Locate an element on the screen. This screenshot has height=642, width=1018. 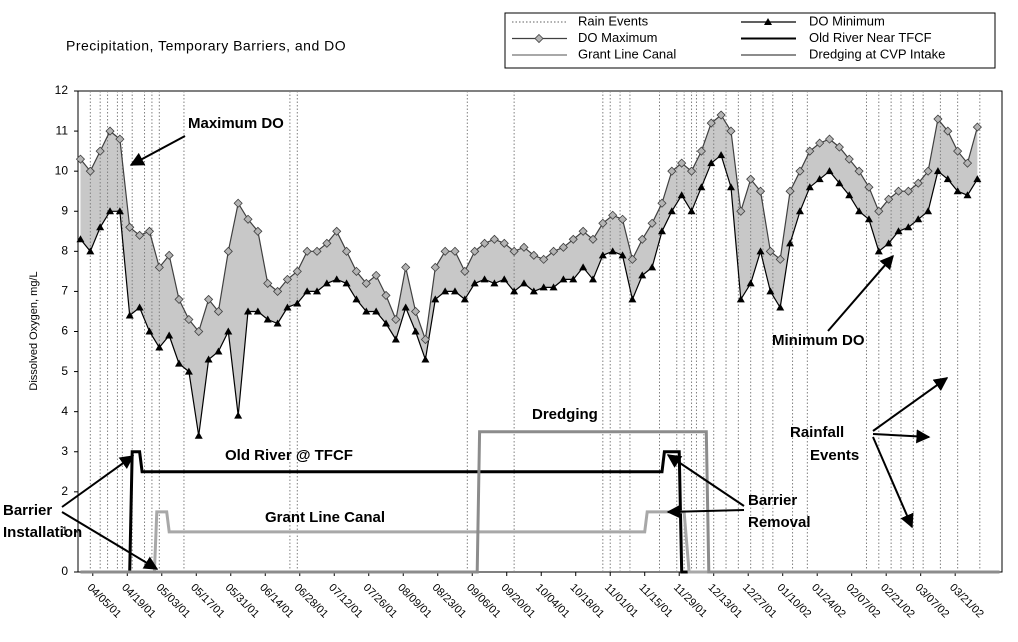
y-tick-label: 11 is located at coordinates (62, 130).